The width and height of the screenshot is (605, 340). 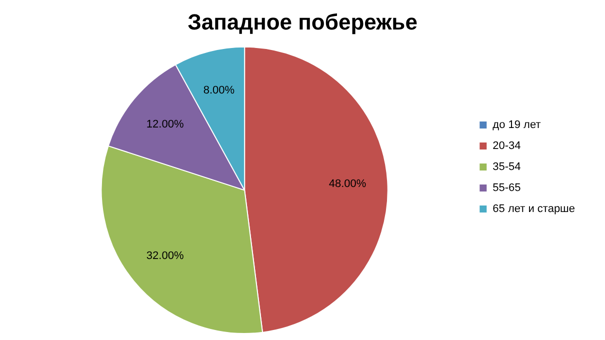 What do you see at coordinates (506, 188) in the screenshot?
I see `legend-label: 55-65` at bounding box center [506, 188].